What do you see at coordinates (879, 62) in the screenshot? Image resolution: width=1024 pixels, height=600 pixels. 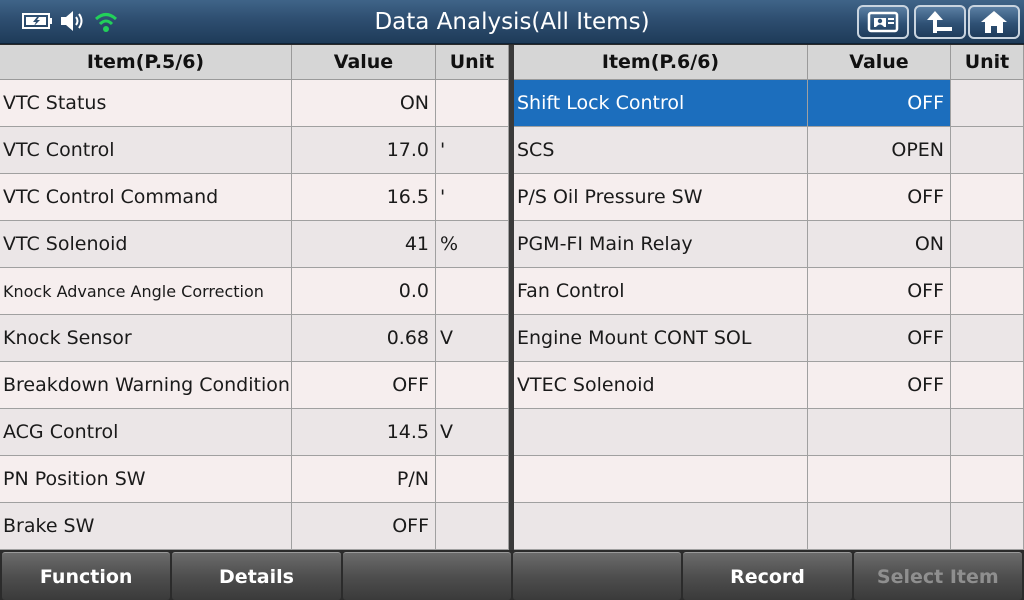 I see `column-header-value: Value` at bounding box center [879, 62].